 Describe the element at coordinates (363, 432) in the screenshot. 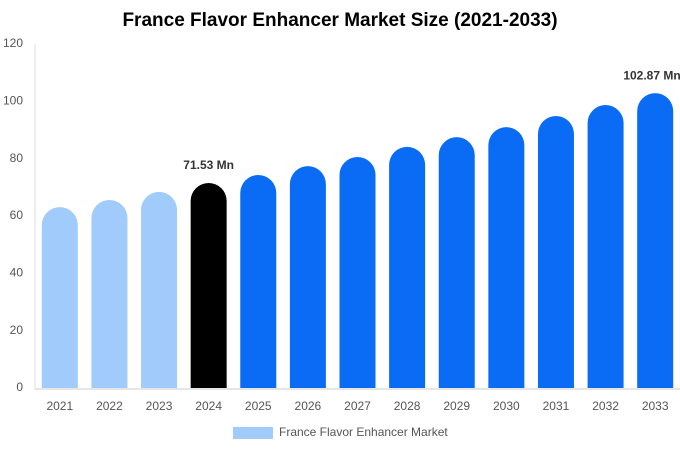

I see `legend-label: France Flavor Enhancer Market` at that location.